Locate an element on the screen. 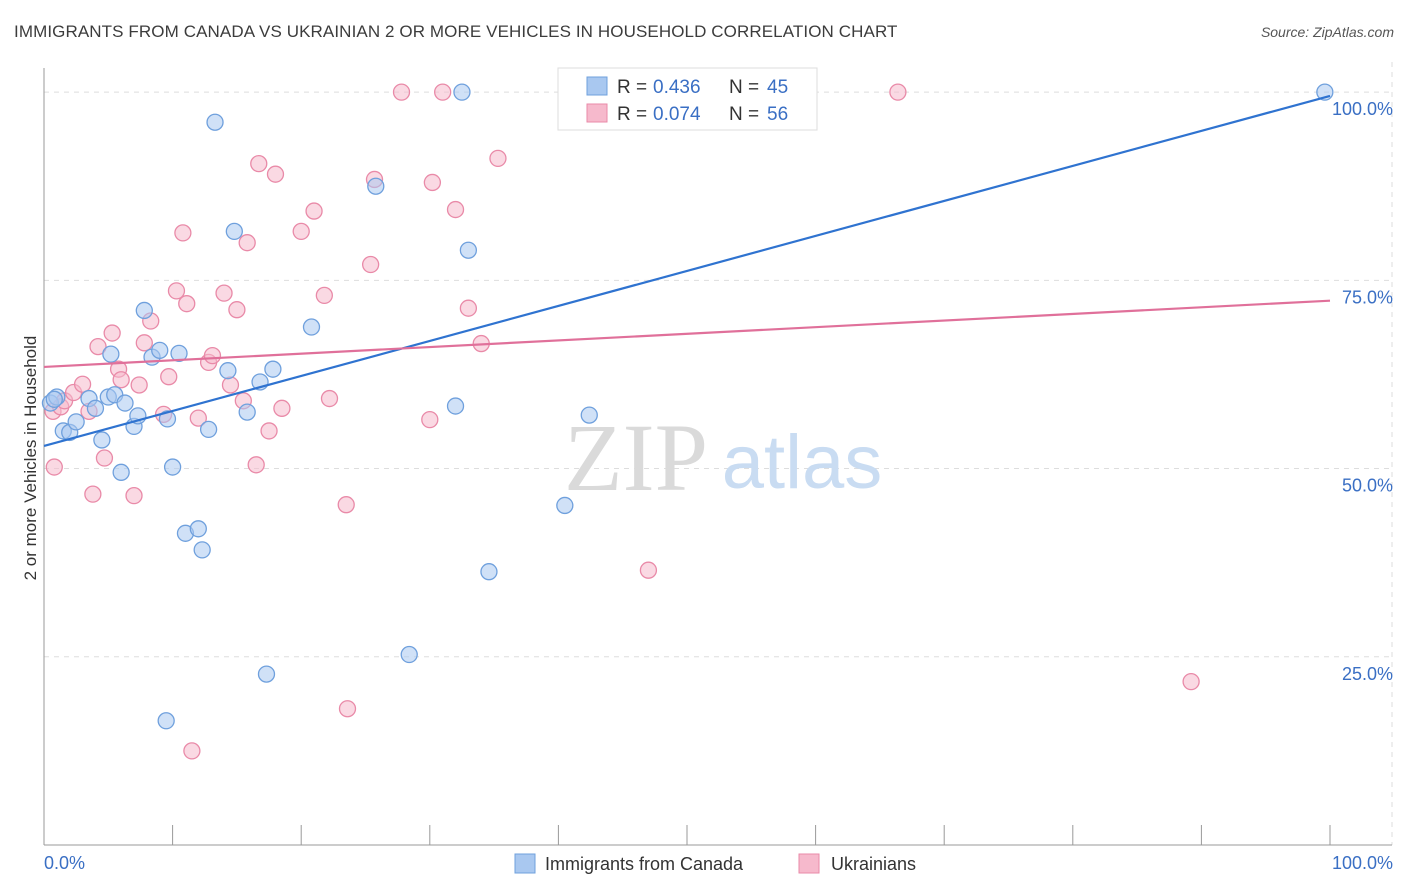 The image size is (1406, 892). legend-n-label-ukrainians: N = is located at coordinates (744, 114).